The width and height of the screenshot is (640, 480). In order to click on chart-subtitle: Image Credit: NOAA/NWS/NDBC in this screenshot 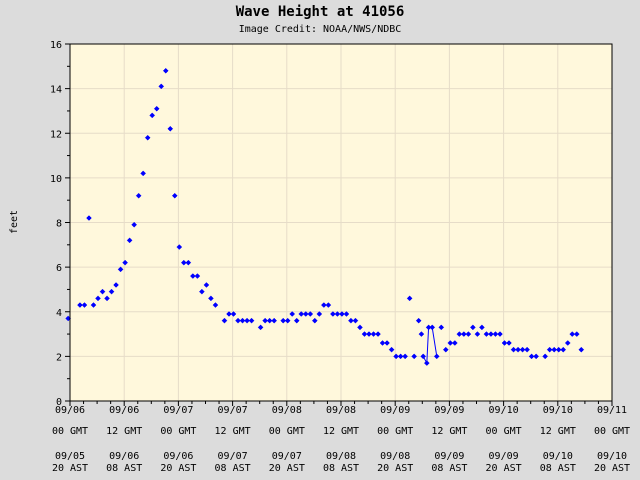, I will do `click(320, 29)`.